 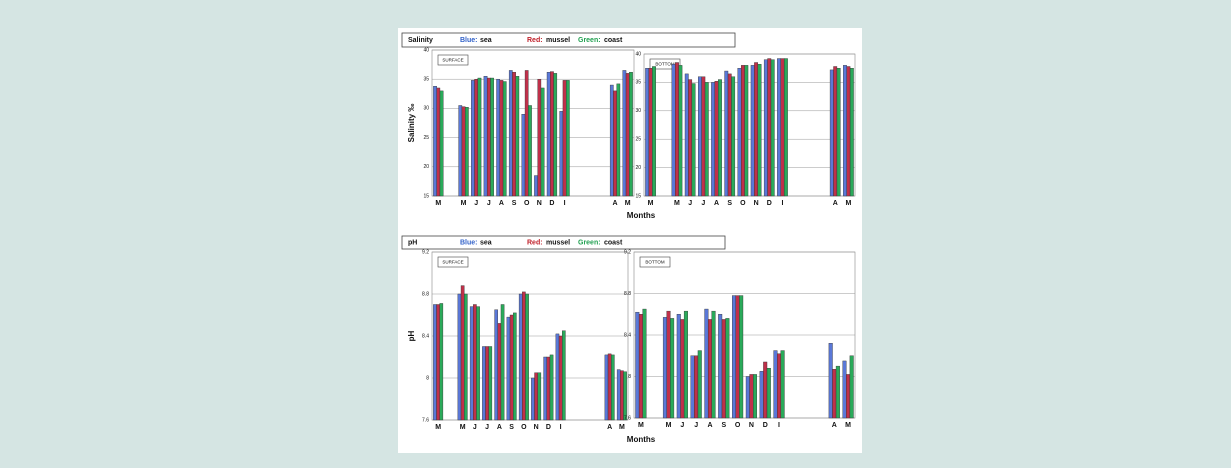 What do you see at coordinates (425, 420) in the screenshot?
I see `y-tick-label: 7.6` at bounding box center [425, 420].